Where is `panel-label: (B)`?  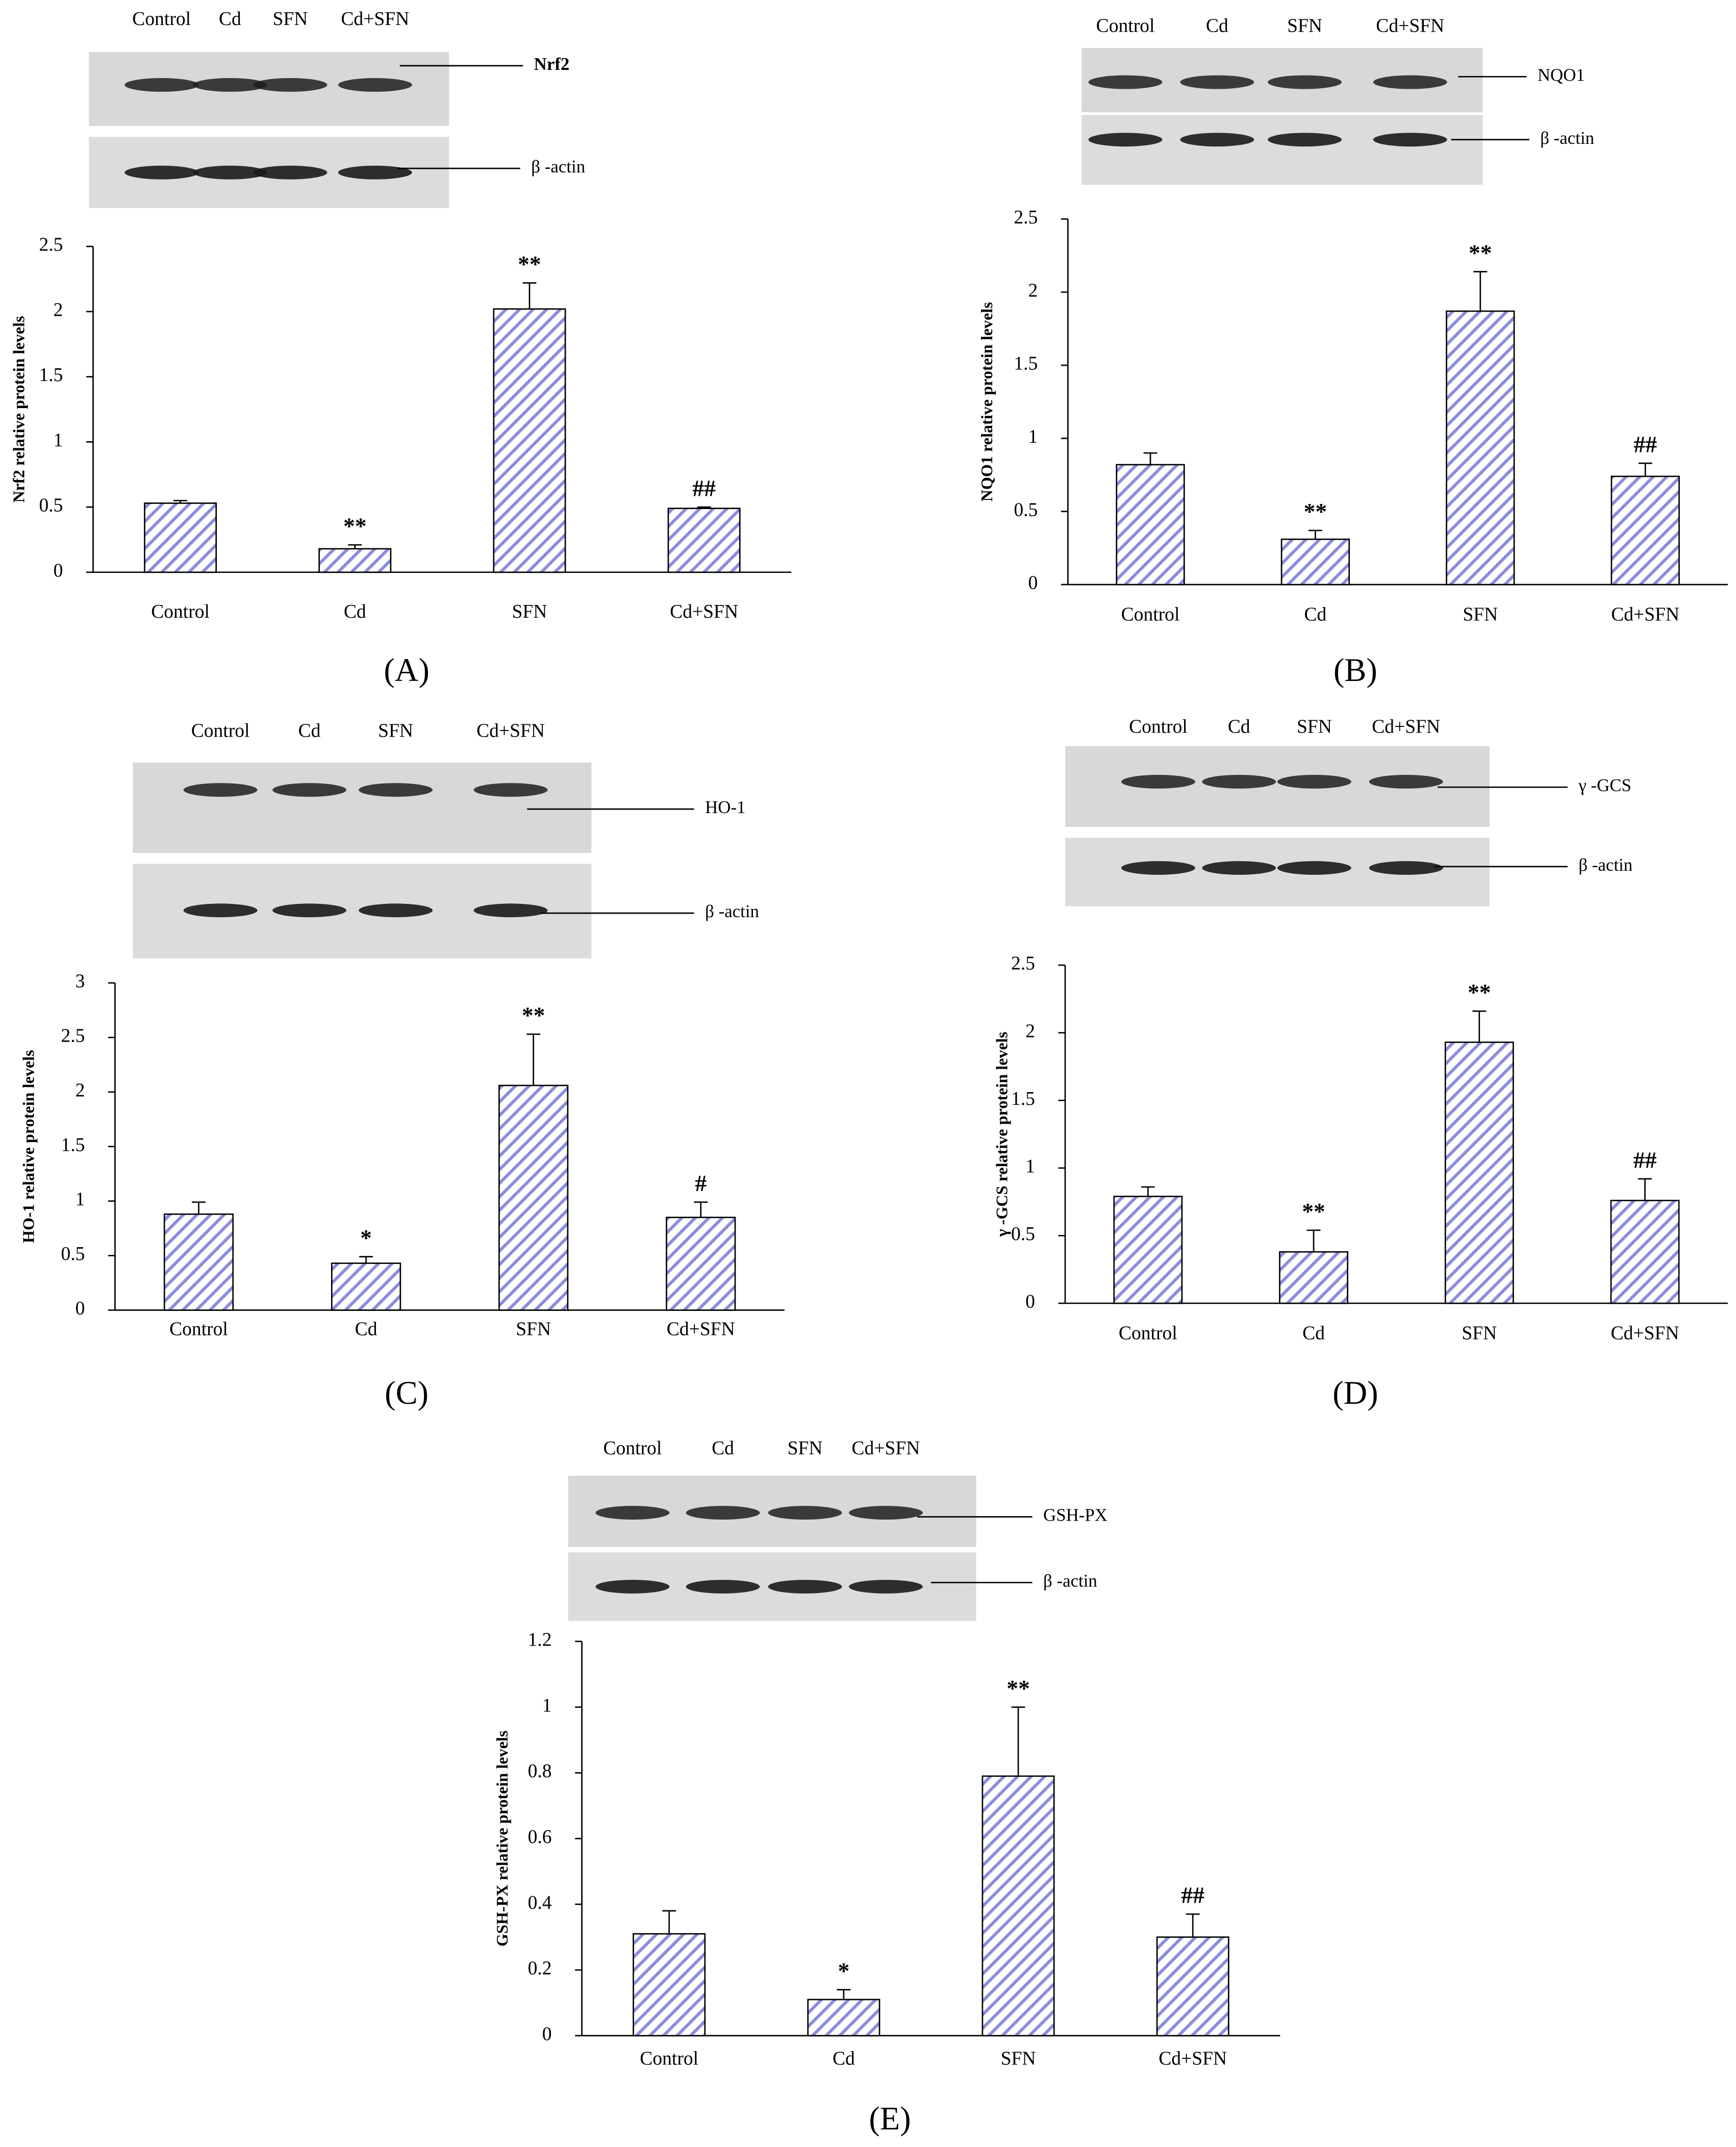 panel-label: (B) is located at coordinates (1355, 670).